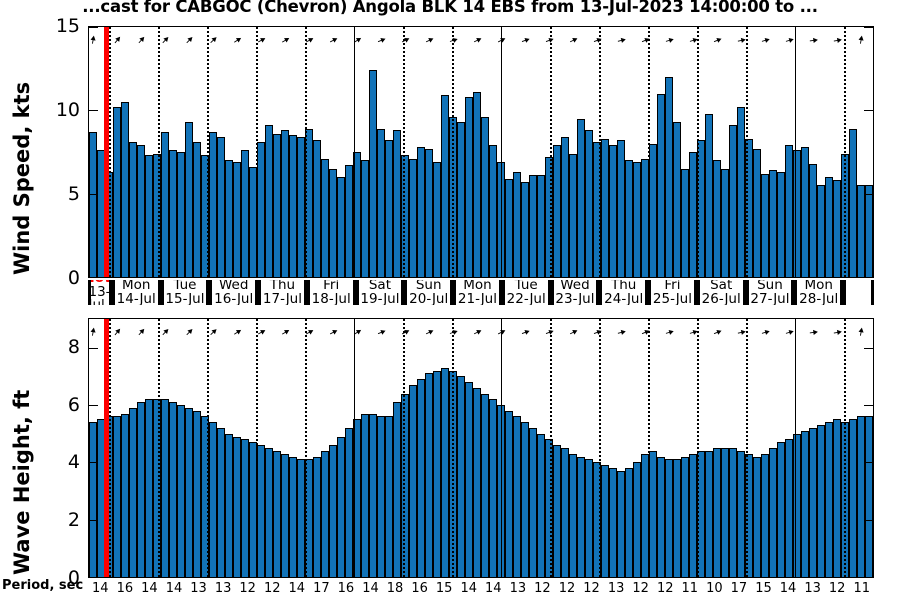 This screenshot has width=900, height=600. What do you see at coordinates (282, 286) in the screenshot?
I see `day-name: Thu` at bounding box center [282, 286].